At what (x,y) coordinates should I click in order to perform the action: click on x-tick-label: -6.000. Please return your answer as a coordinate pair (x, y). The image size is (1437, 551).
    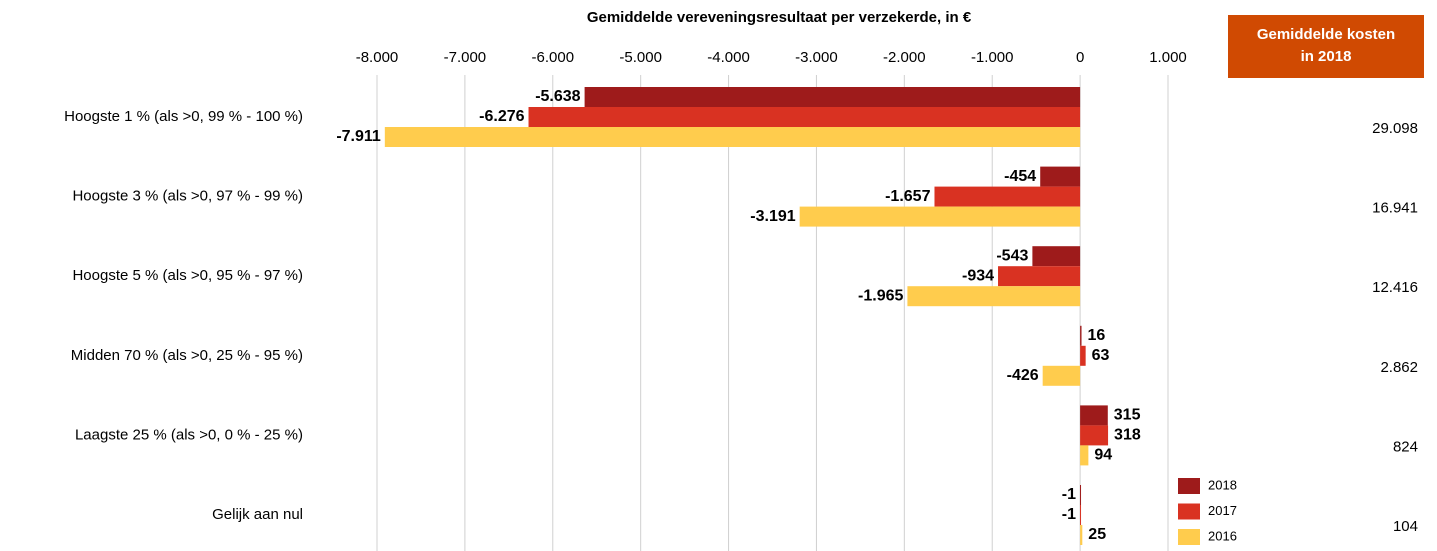
    Looking at the image, I should click on (553, 57).